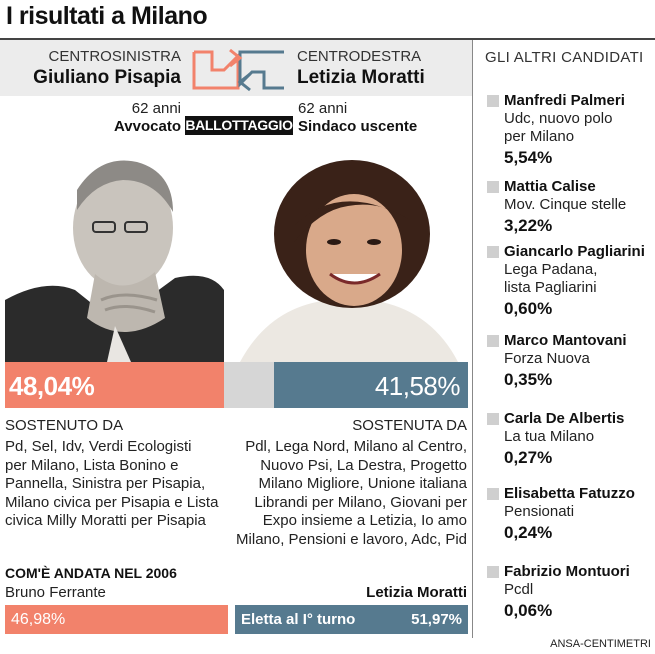  Describe the element at coordinates (528, 157) in the screenshot. I see `candidate-pct: 5,54%` at that location.